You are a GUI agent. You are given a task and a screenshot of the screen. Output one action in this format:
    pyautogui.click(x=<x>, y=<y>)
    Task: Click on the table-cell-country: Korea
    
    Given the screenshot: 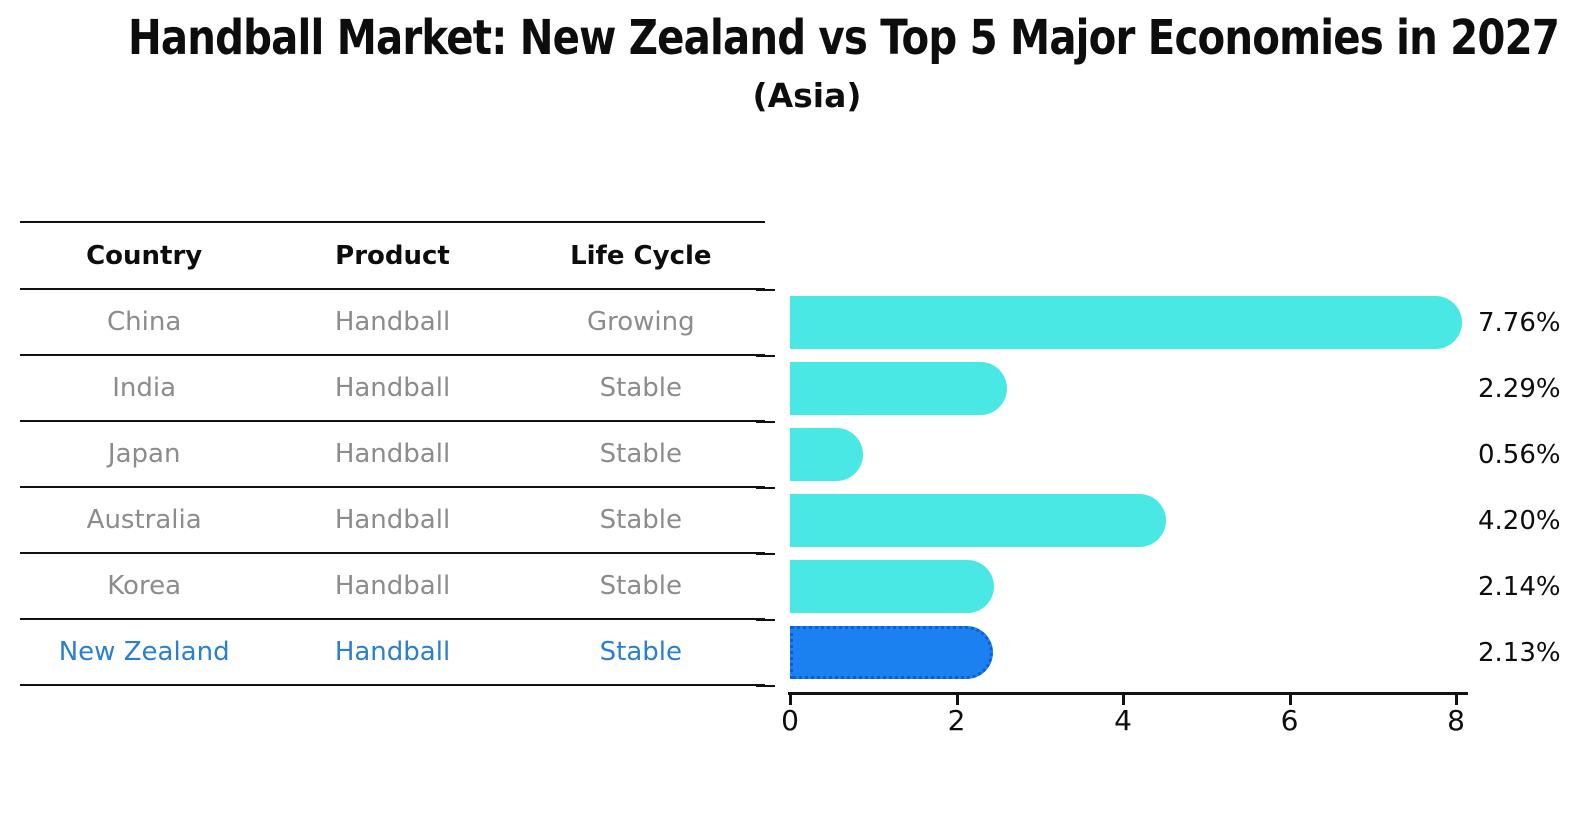 What is the action you would take?
    pyautogui.click(x=144, y=586)
    